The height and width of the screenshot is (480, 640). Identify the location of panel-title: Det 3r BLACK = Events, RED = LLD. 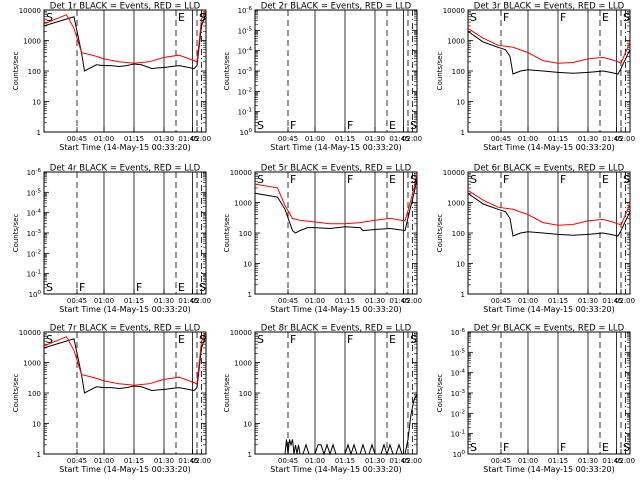
(549, 7).